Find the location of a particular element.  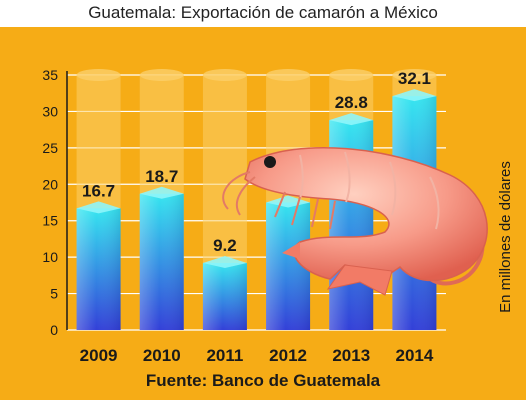

data-label: 28.8 is located at coordinates (351, 102).